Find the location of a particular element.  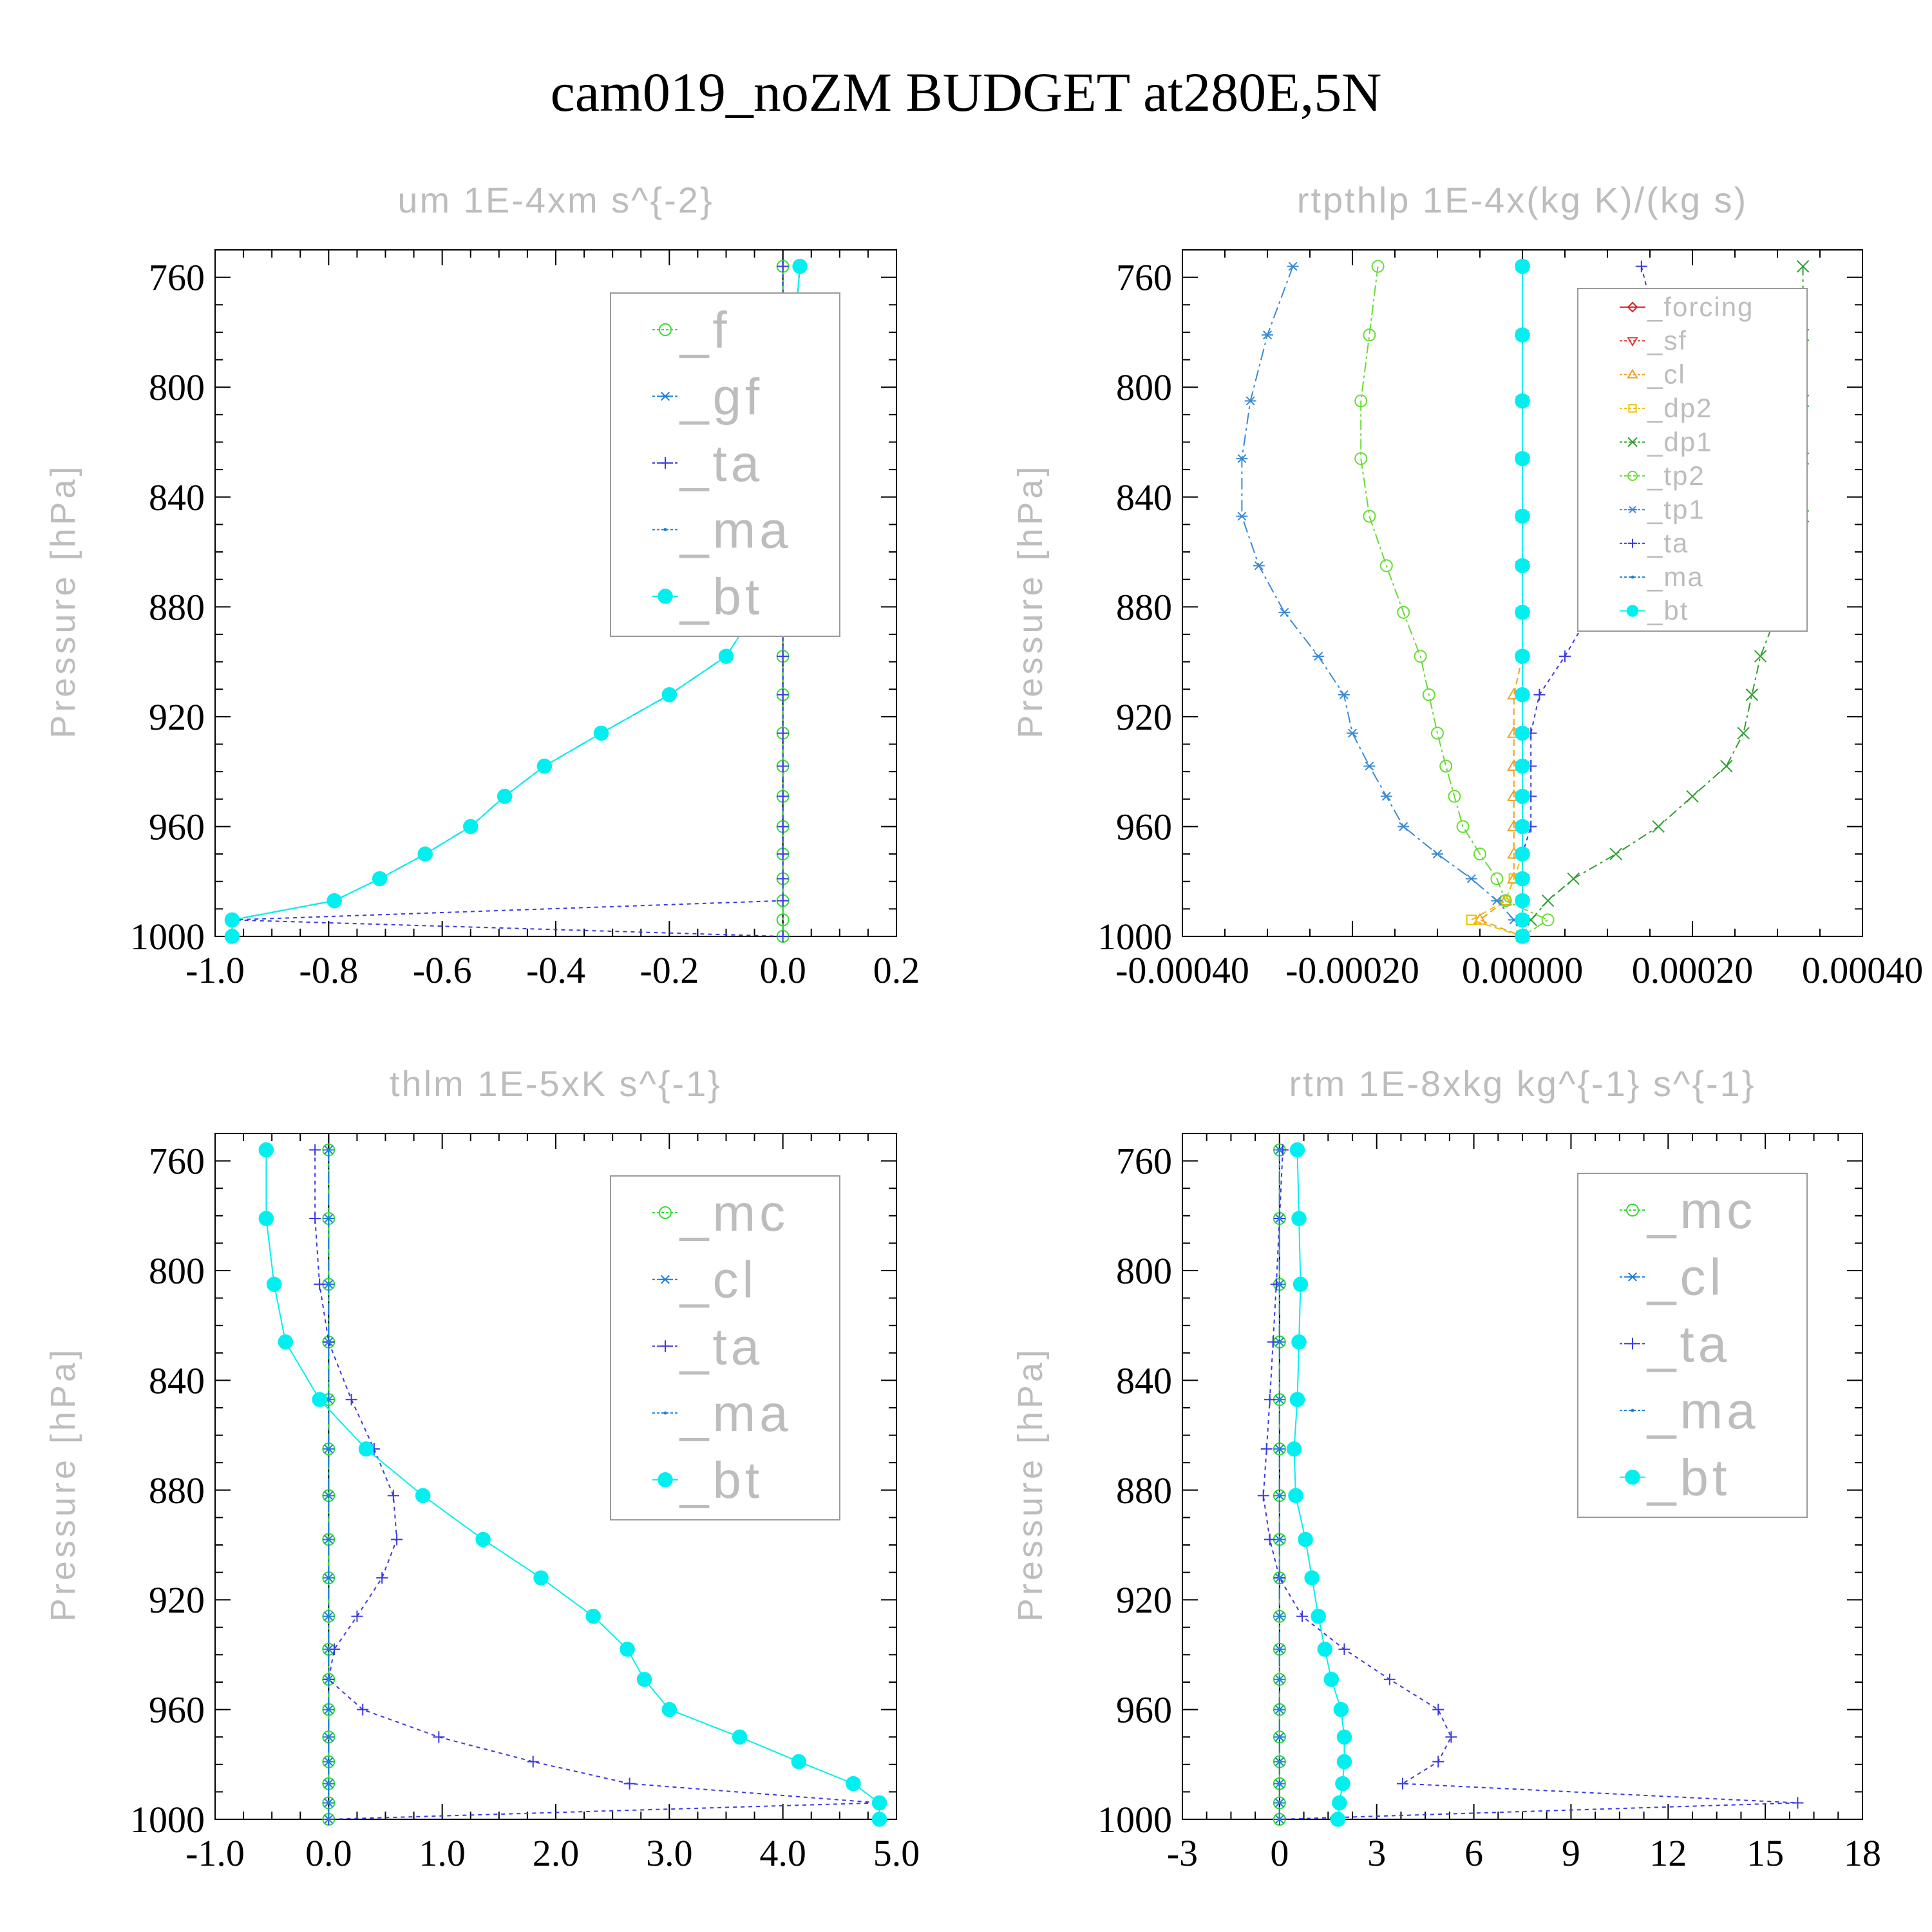

figure-title: cam019_noZM BUDGET at280E,5N is located at coordinates (967, 92).